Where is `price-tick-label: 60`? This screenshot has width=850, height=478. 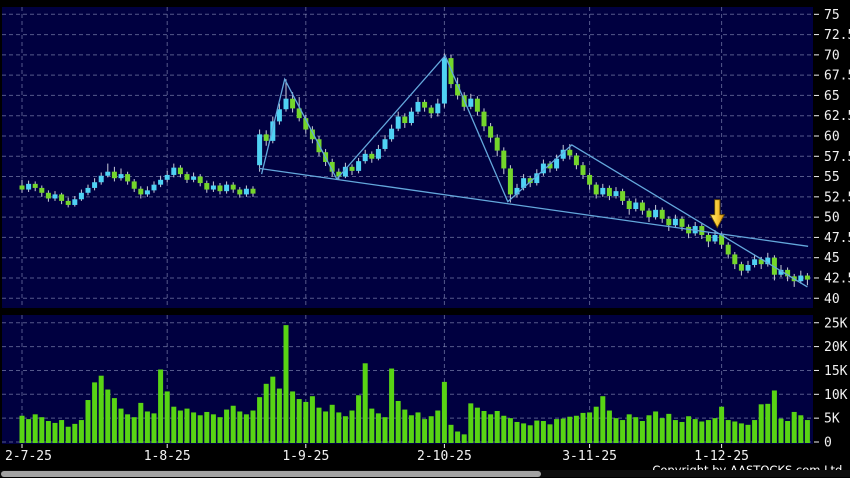
price-tick-label: 60 is located at coordinates (832, 136).